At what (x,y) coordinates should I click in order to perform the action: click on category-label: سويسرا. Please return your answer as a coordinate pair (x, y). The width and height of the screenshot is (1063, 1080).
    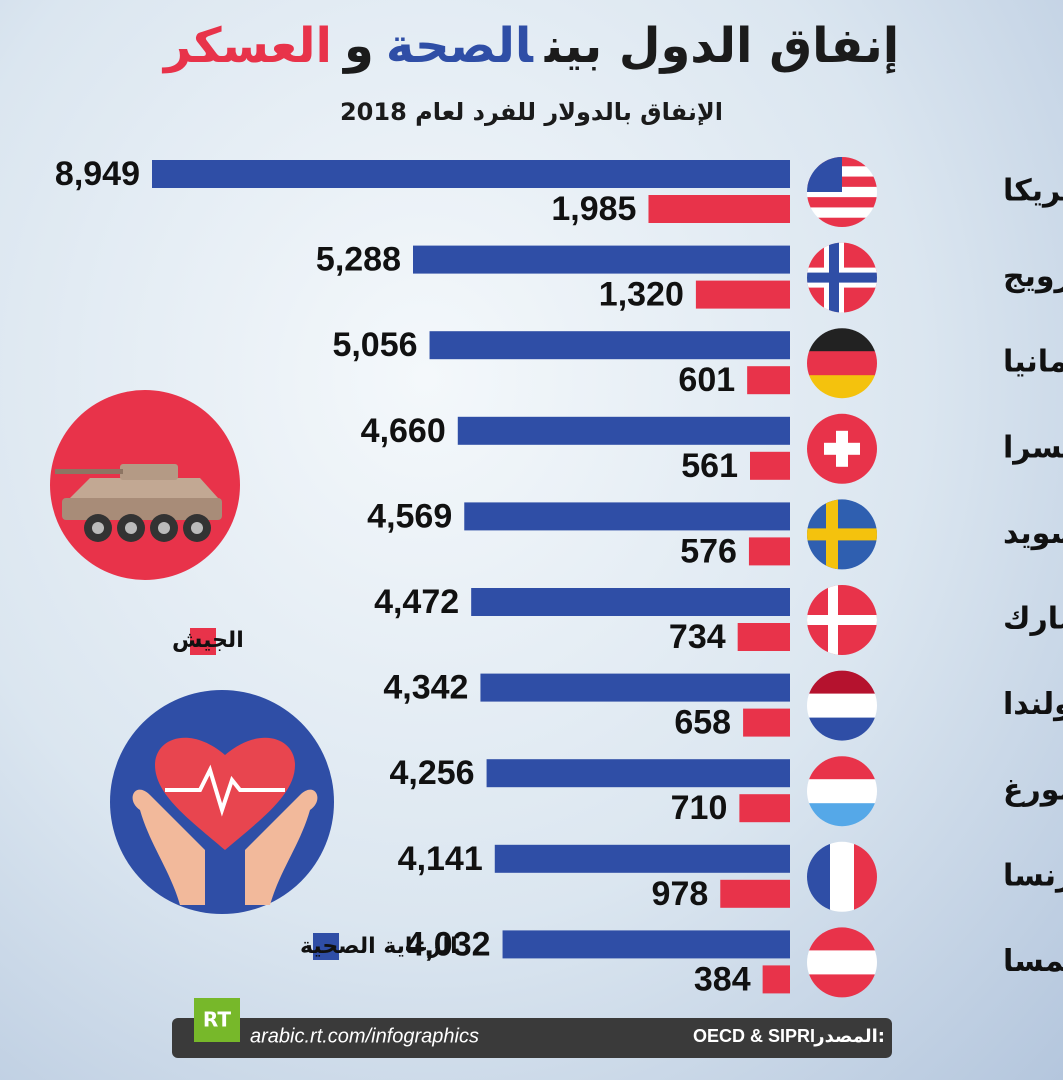
    Looking at the image, I should click on (1033, 447).